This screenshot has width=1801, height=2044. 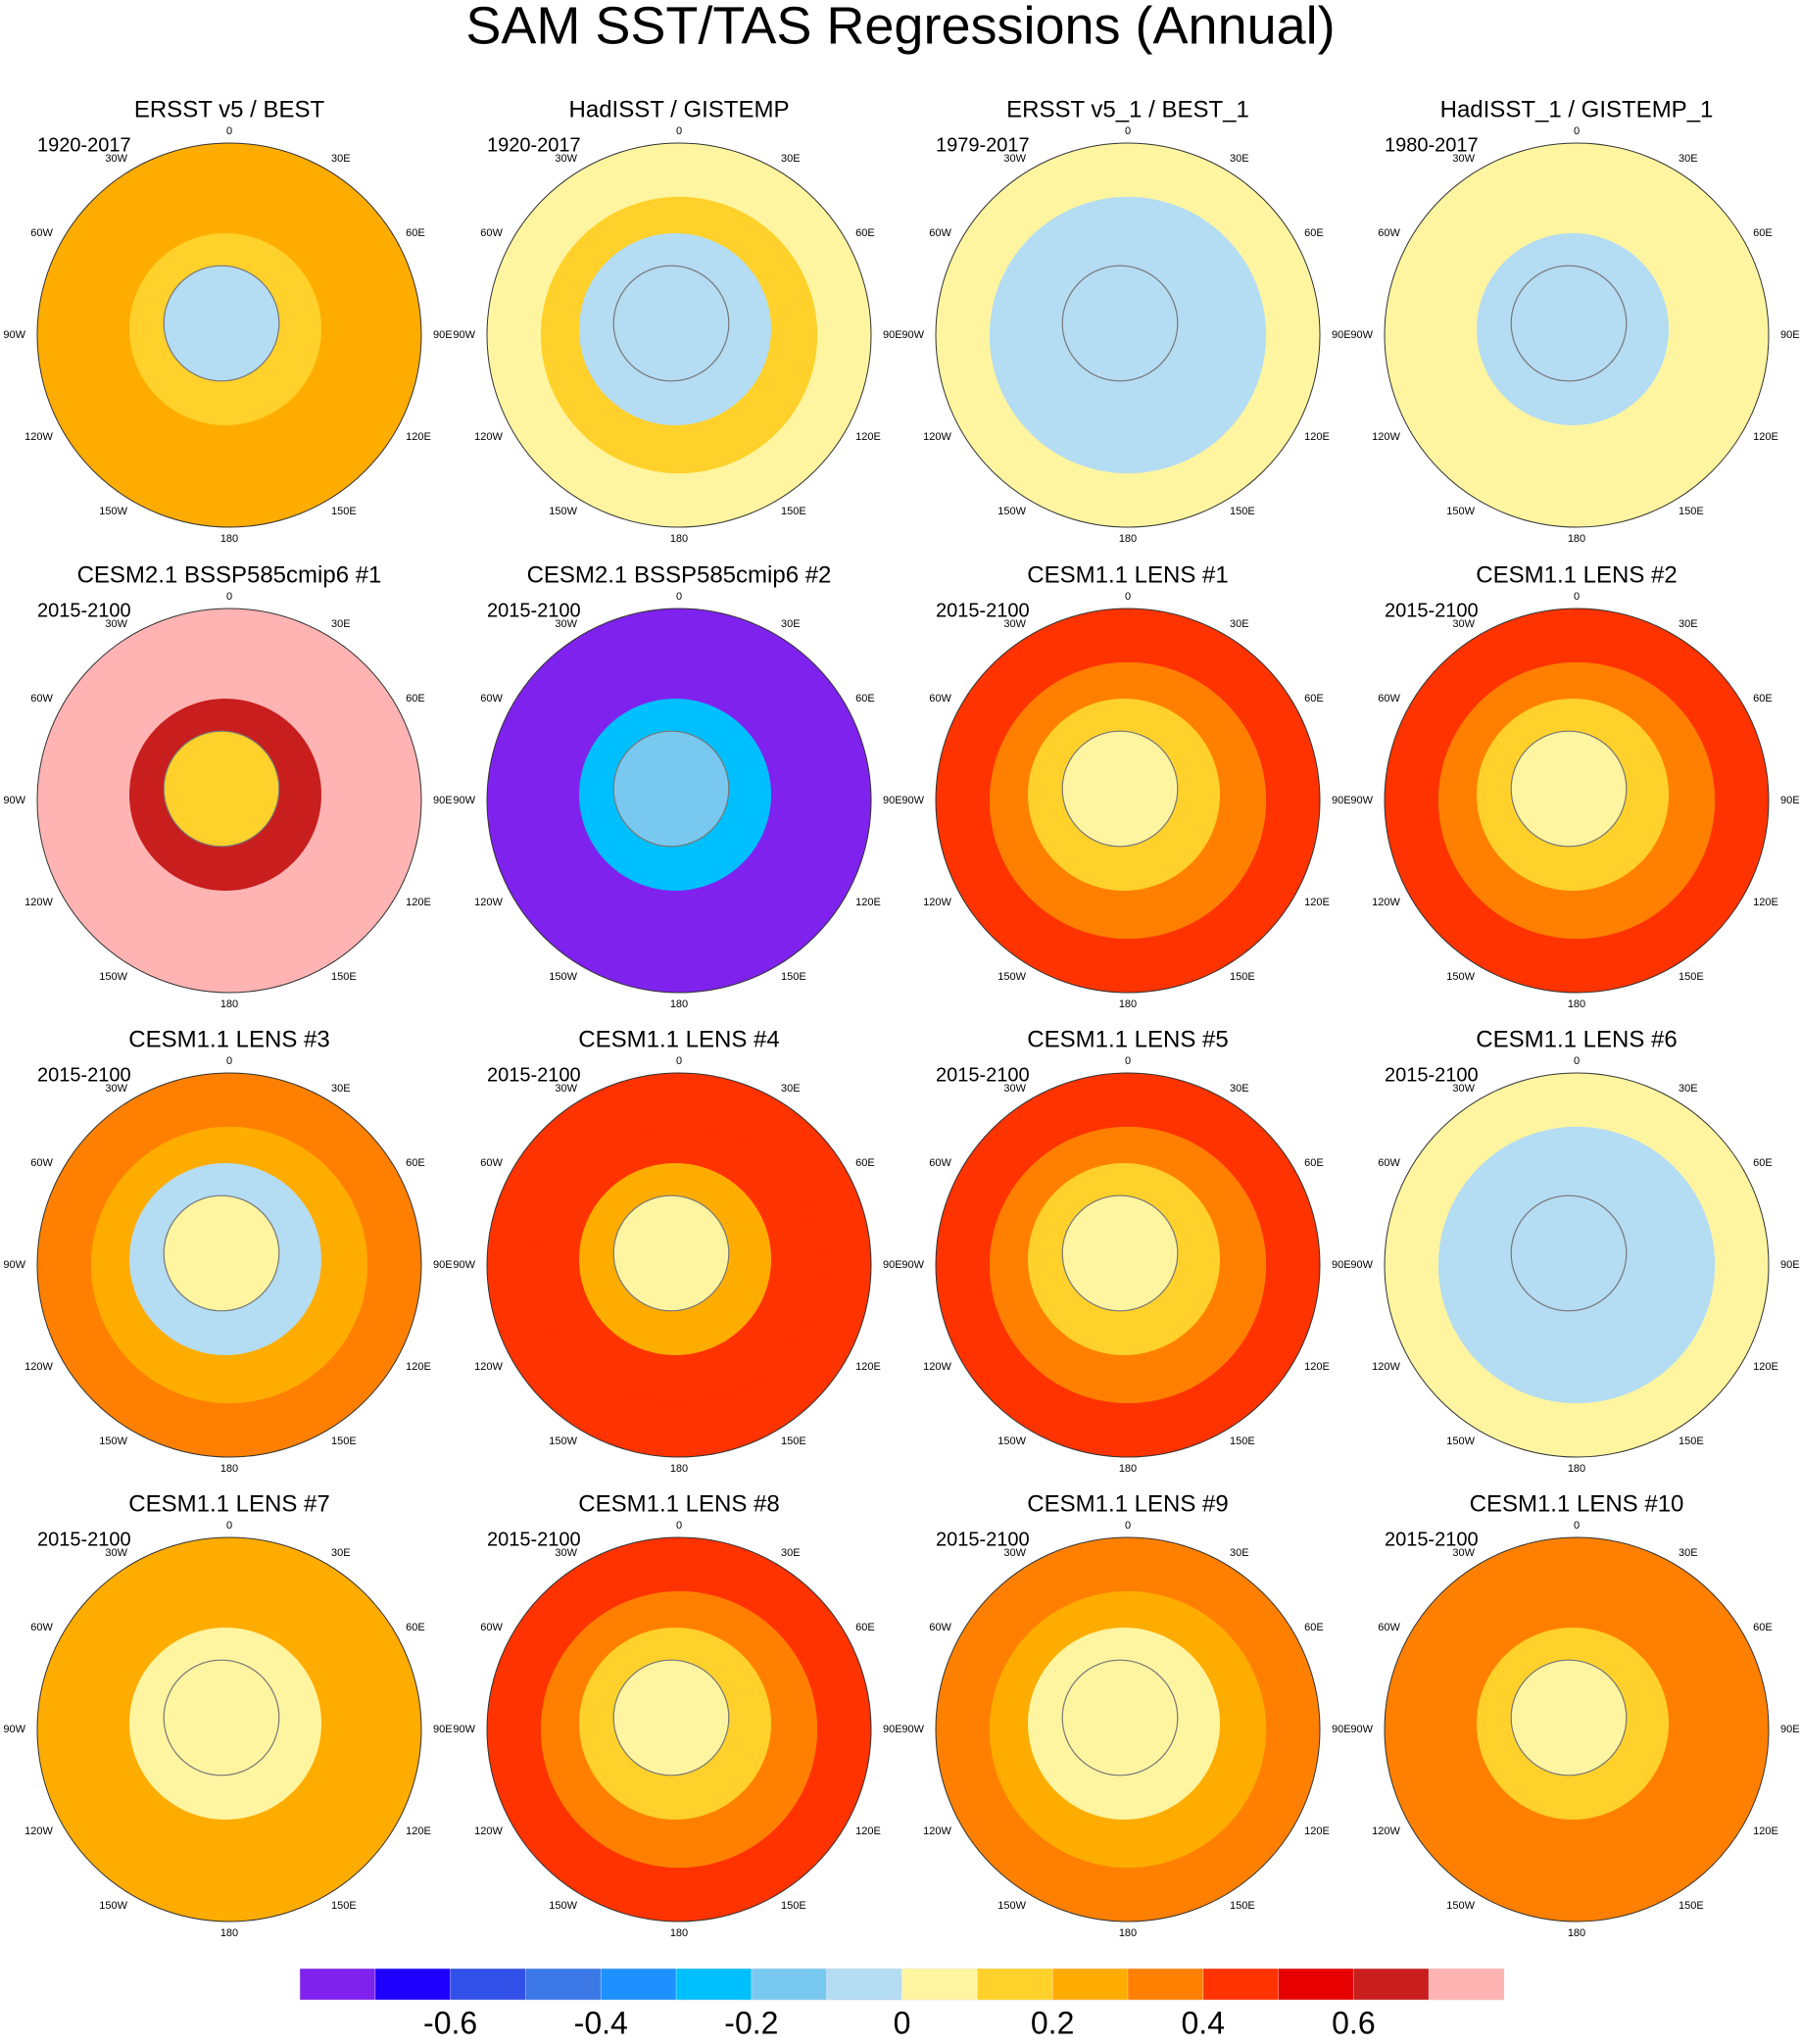 What do you see at coordinates (228, 1039) in the screenshot?
I see `panel-title: CESM1.1 LENS #3` at bounding box center [228, 1039].